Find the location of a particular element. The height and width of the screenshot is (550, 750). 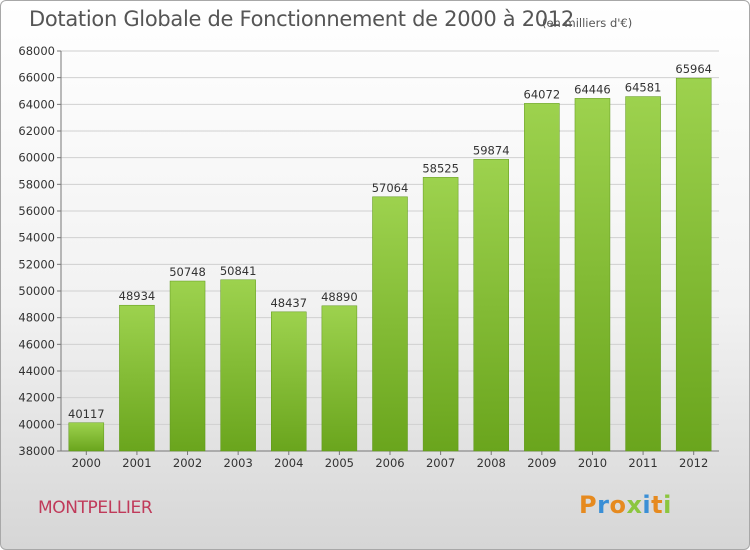

y-tick-label: 64000 is located at coordinates (36, 104).